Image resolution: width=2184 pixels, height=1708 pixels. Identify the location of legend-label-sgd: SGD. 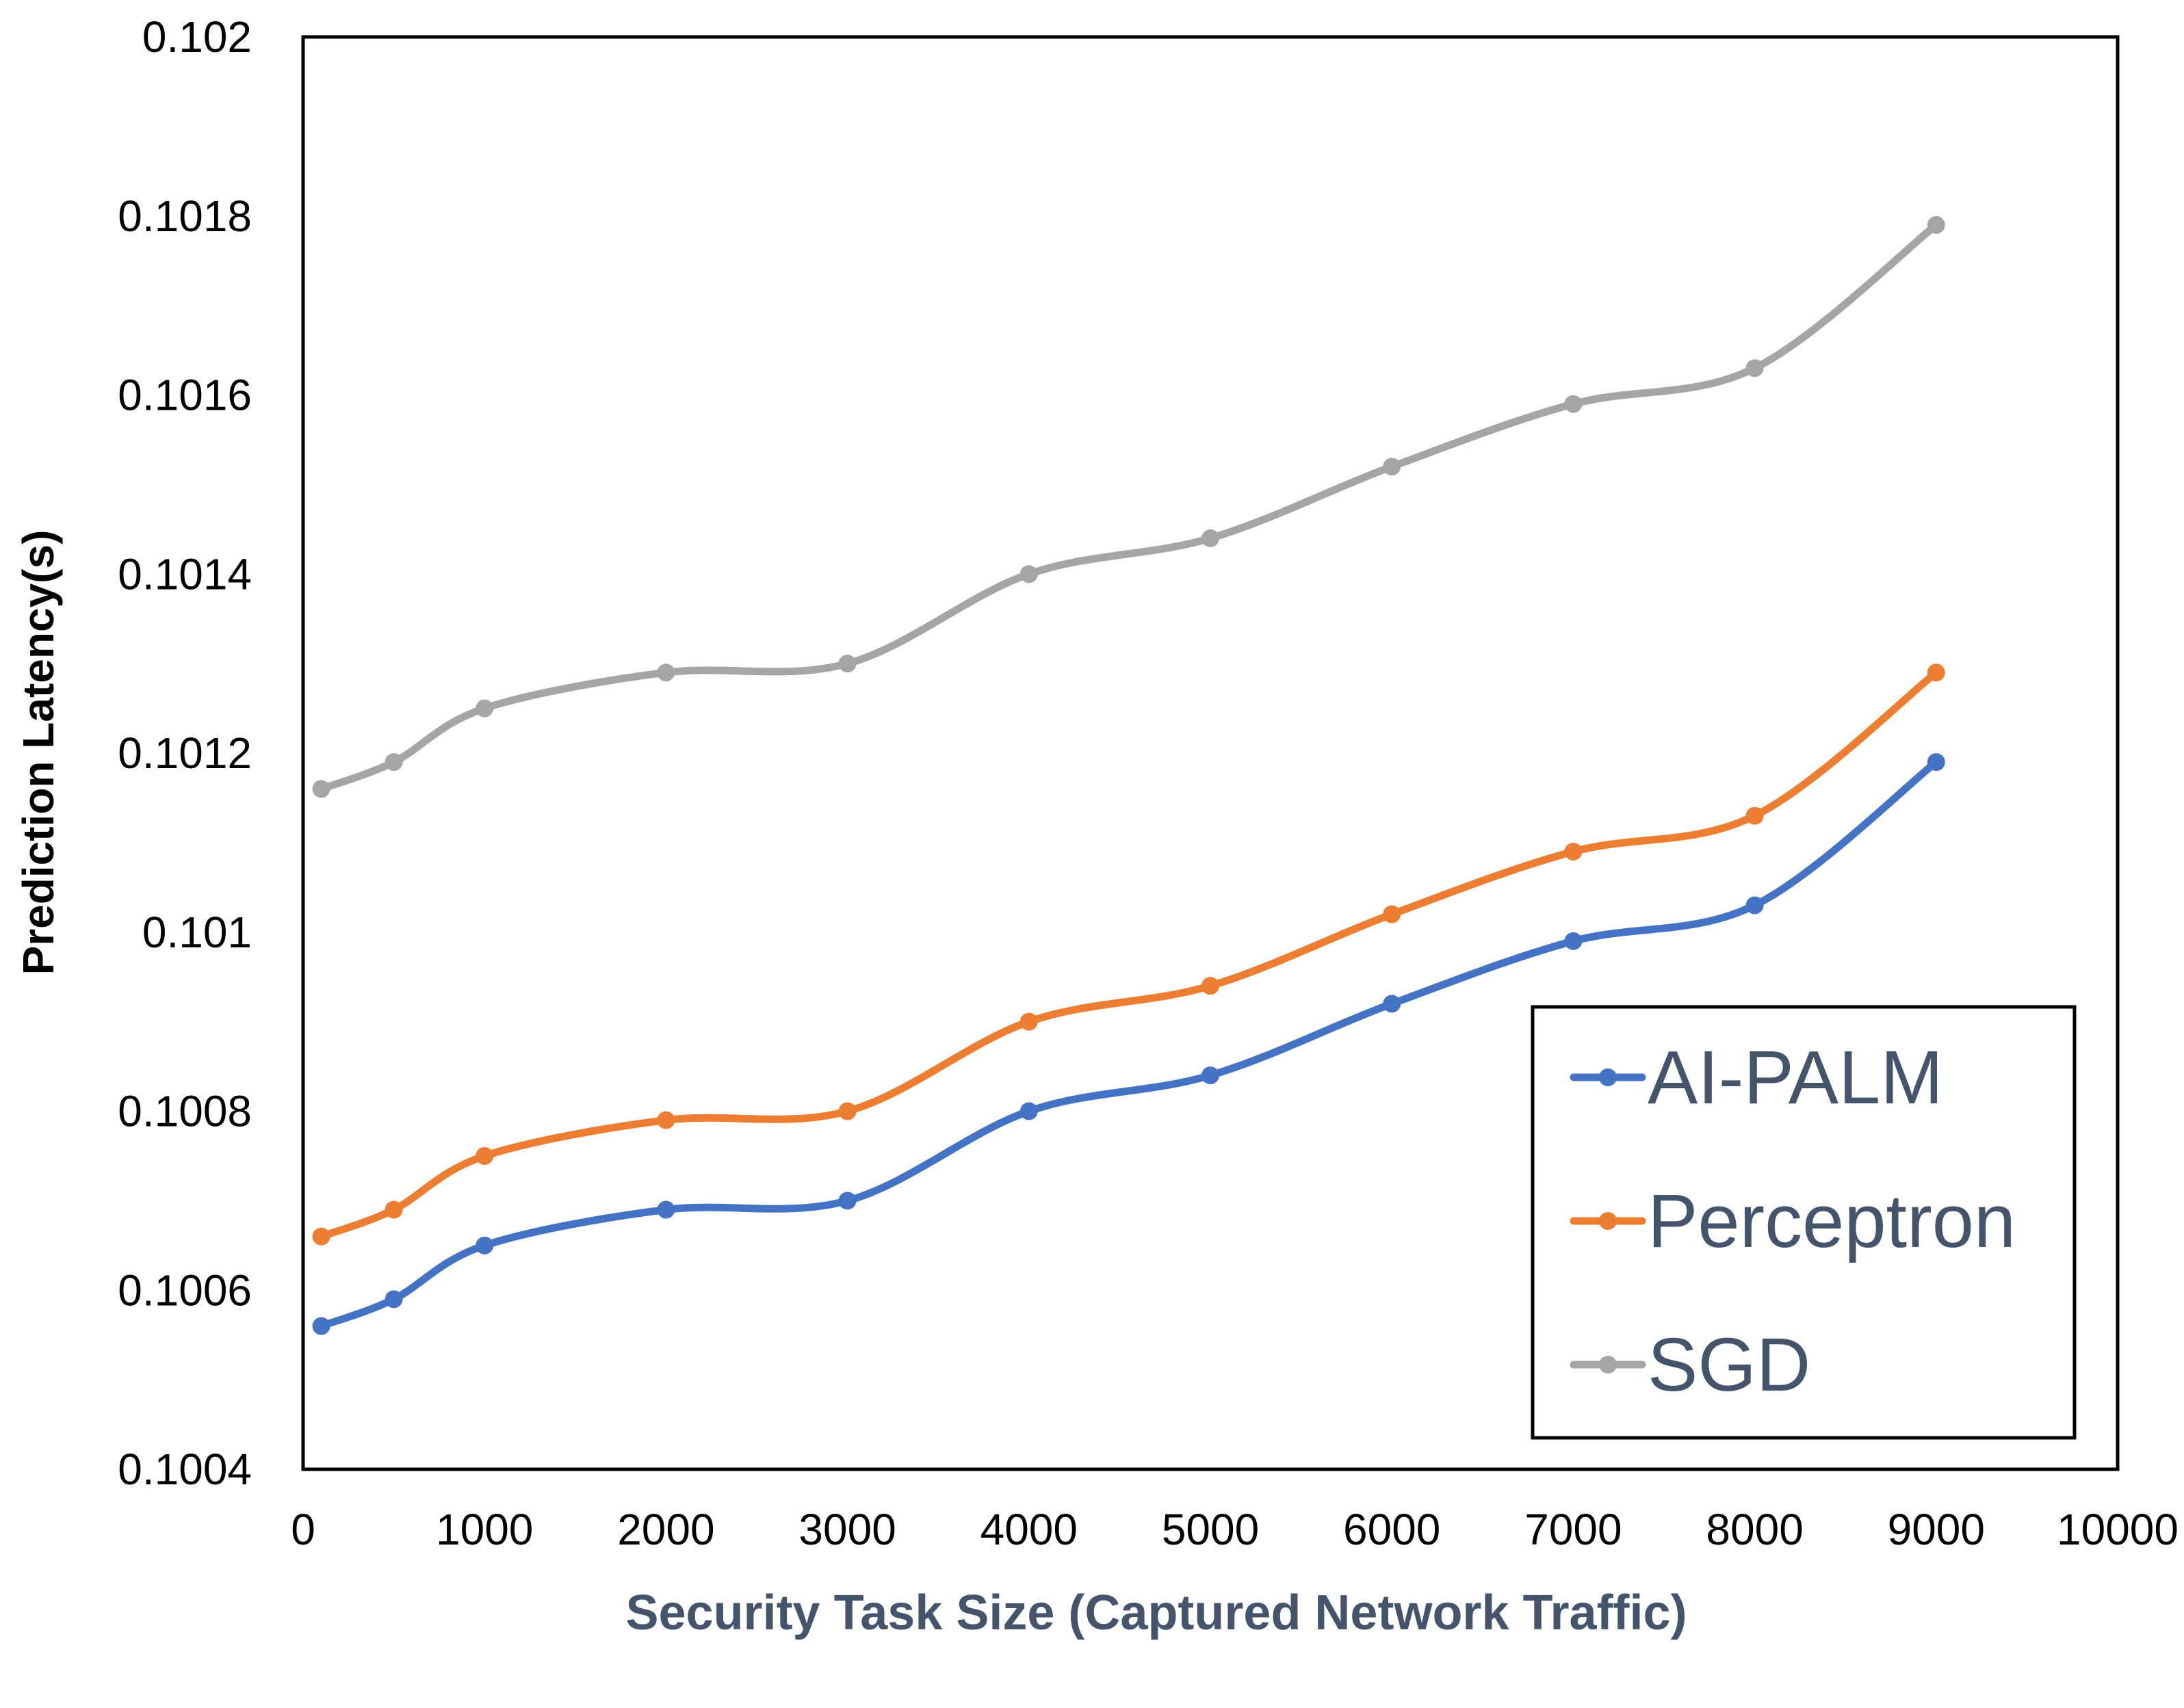
(1729, 1365).